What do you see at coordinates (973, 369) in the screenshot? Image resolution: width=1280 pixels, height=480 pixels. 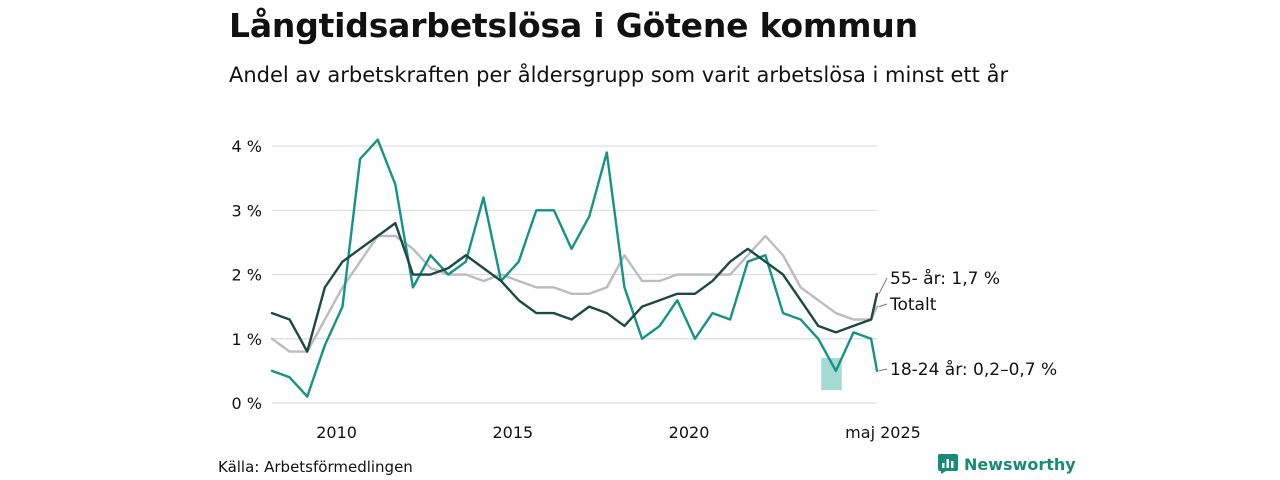 I see `end-label-18-24-ar: 18-24 år: 0,2–0,7 %` at bounding box center [973, 369].